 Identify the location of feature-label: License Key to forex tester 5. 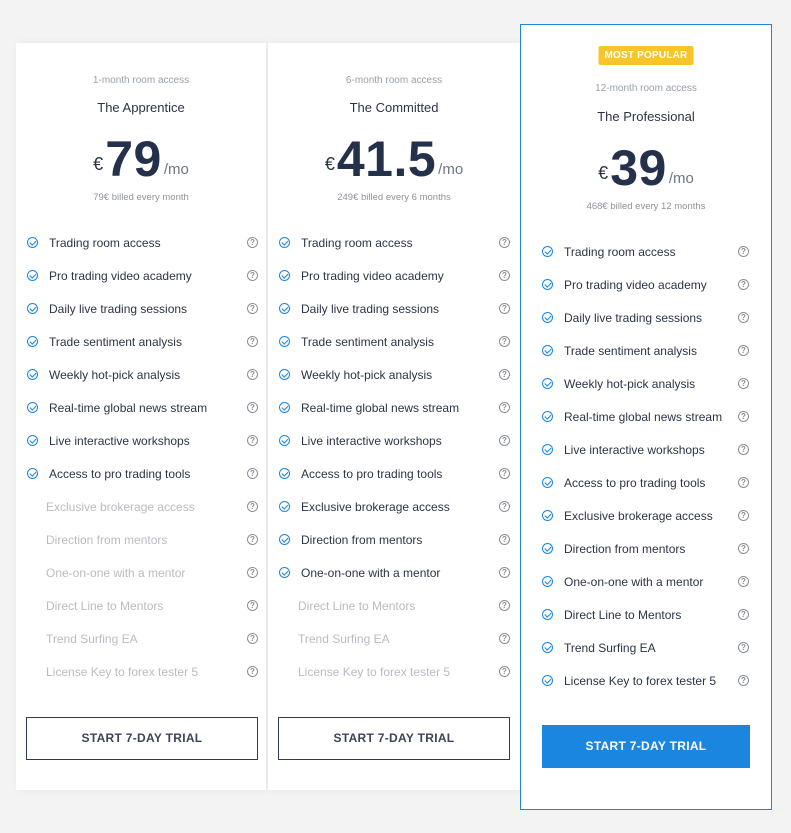
(122, 672).